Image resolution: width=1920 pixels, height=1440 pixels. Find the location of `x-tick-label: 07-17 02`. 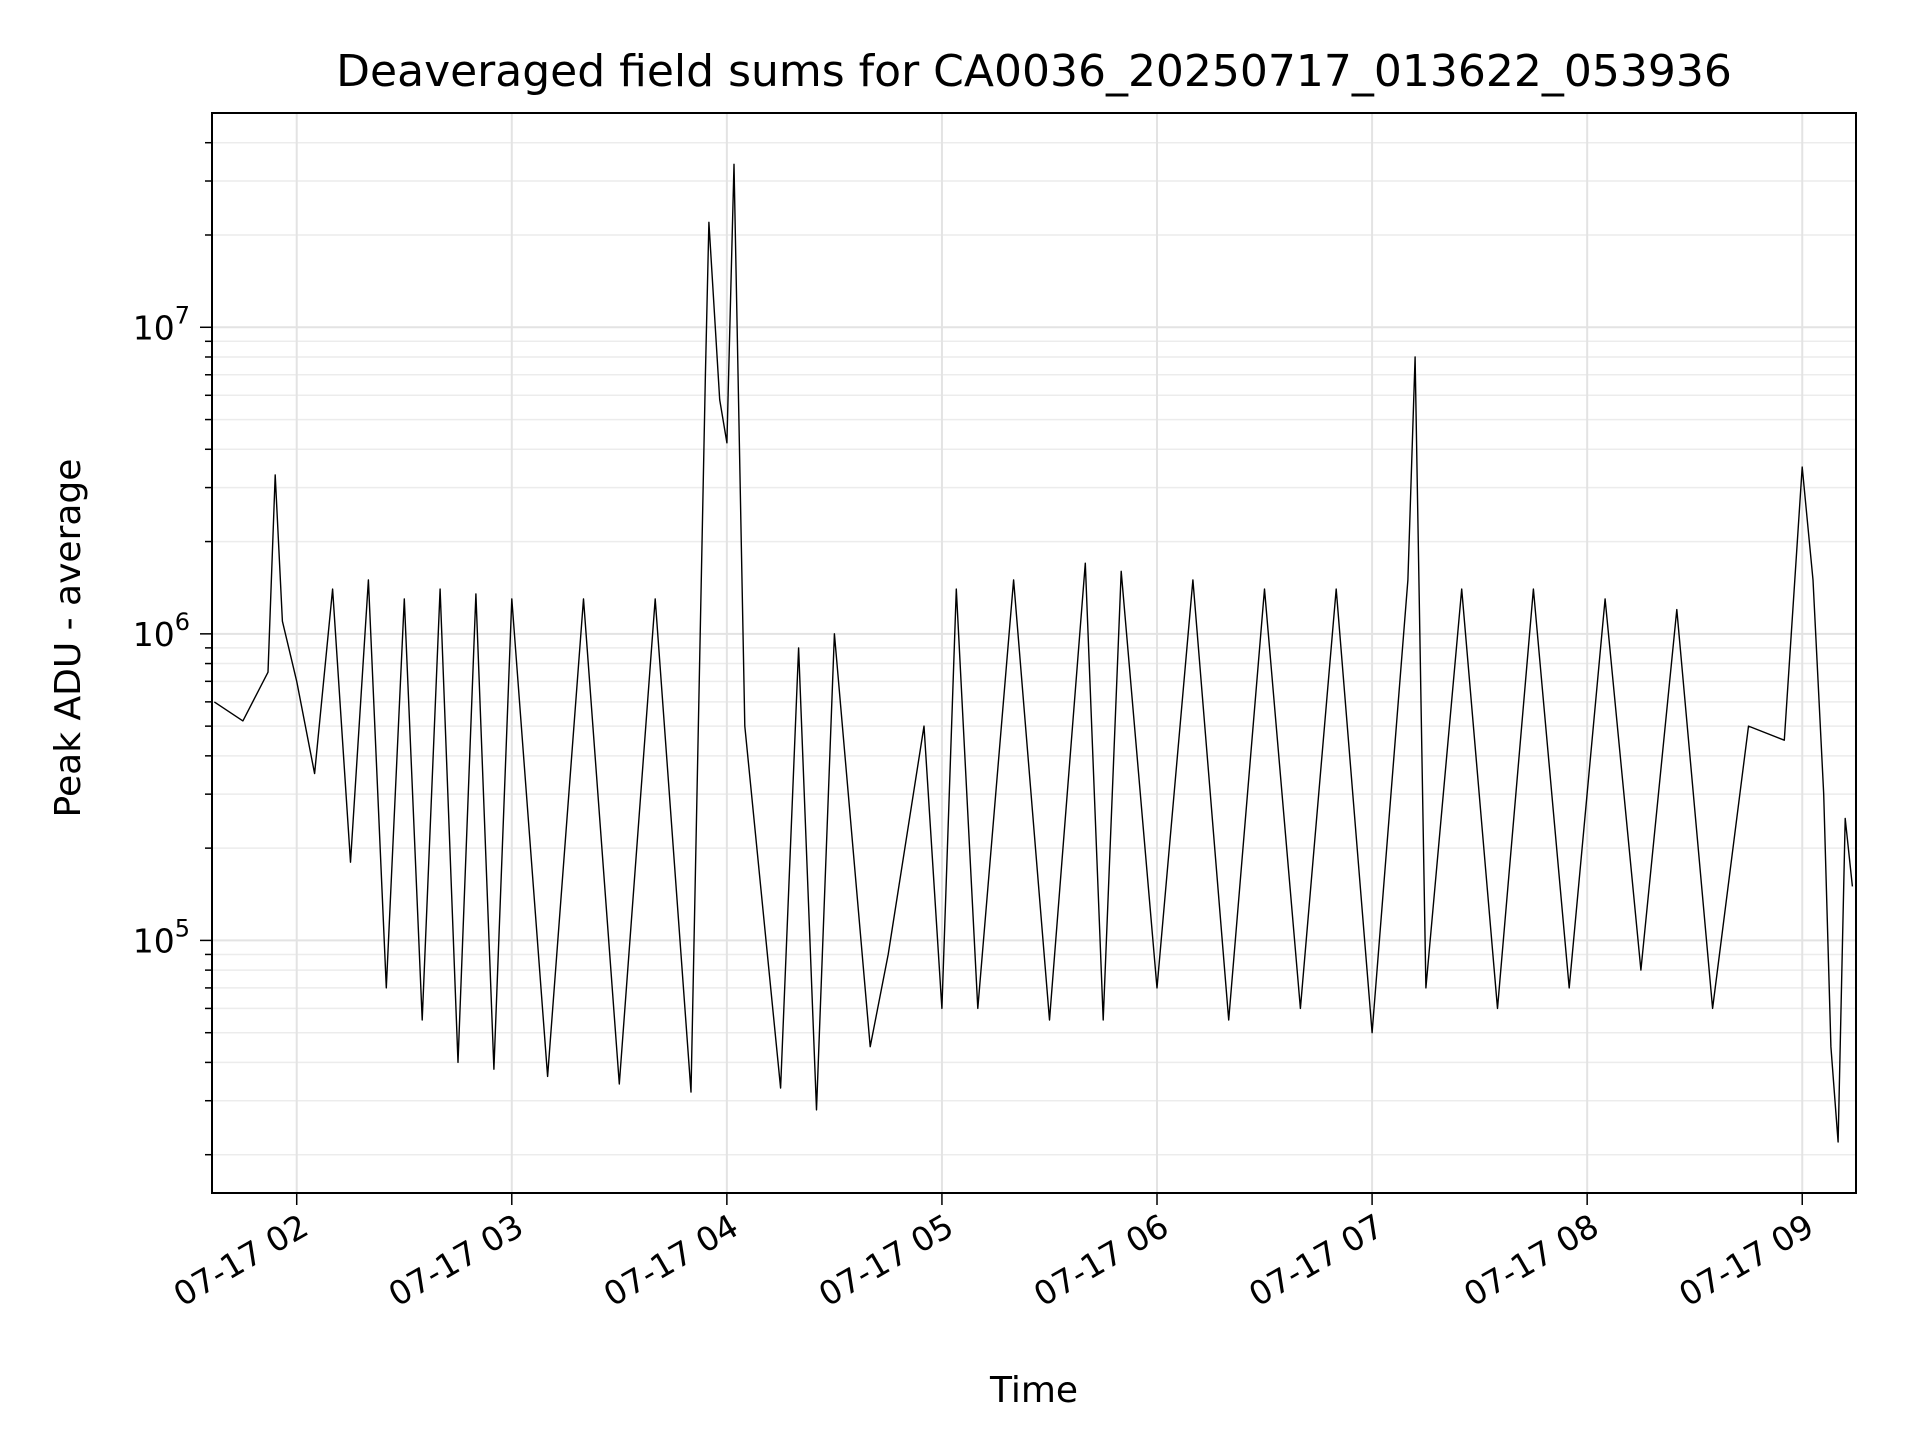

x-tick-label: 07-17 02 is located at coordinates (241, 1260).